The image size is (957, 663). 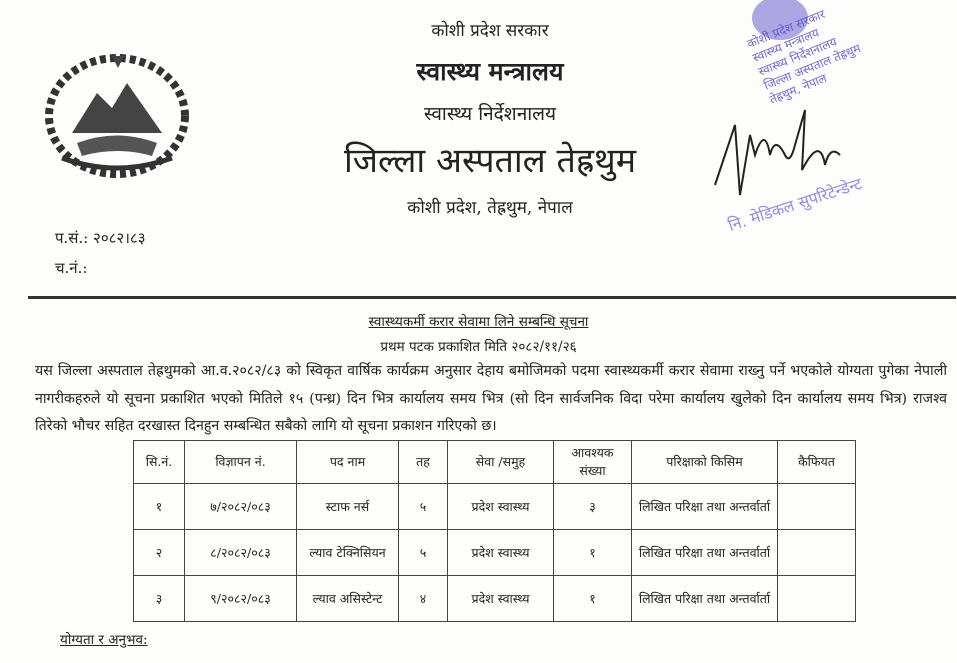 What do you see at coordinates (347, 552) in the screenshot?
I see `cell: ल्याव टेक्निसियन` at bounding box center [347, 552].